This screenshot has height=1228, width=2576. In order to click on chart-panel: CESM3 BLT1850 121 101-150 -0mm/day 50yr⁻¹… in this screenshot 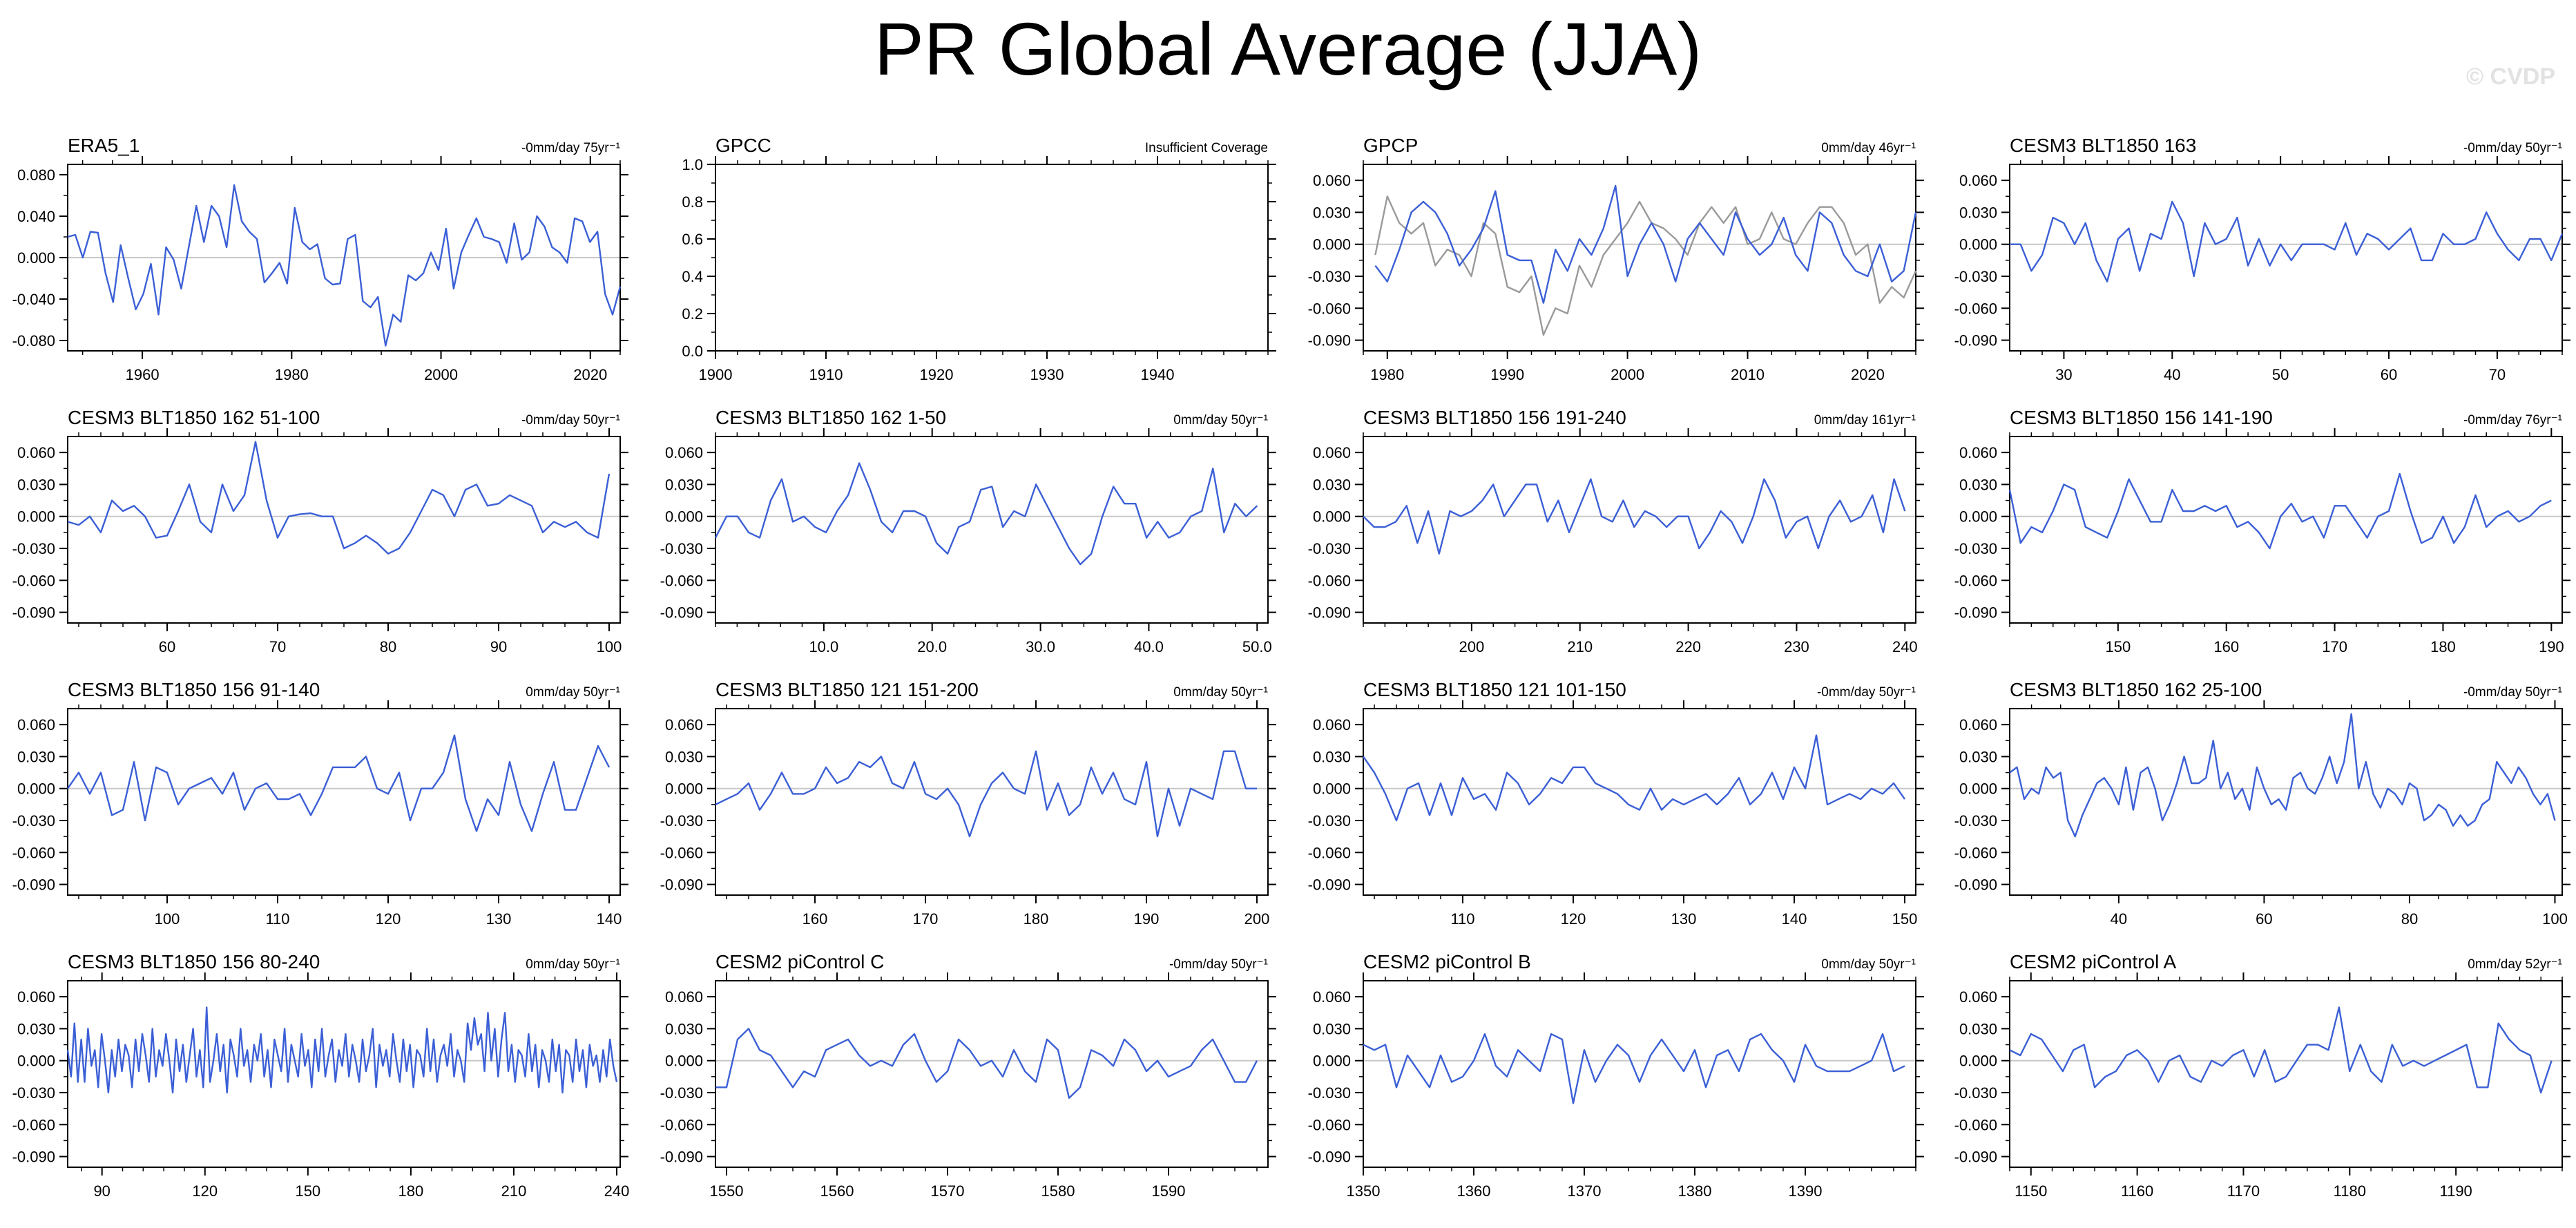, I will do `click(1616, 803)`.